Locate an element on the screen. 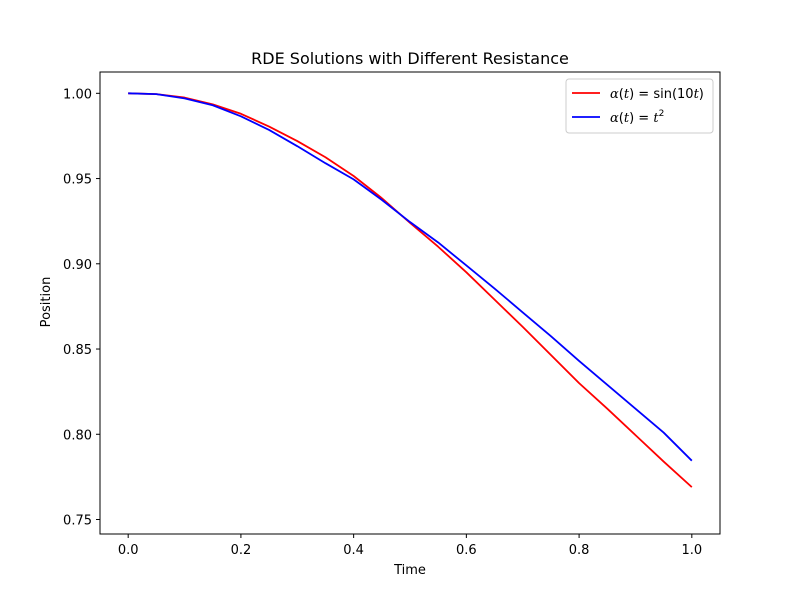 The height and width of the screenshot is (600, 800). x-tick-label: 0.4 is located at coordinates (353, 550).